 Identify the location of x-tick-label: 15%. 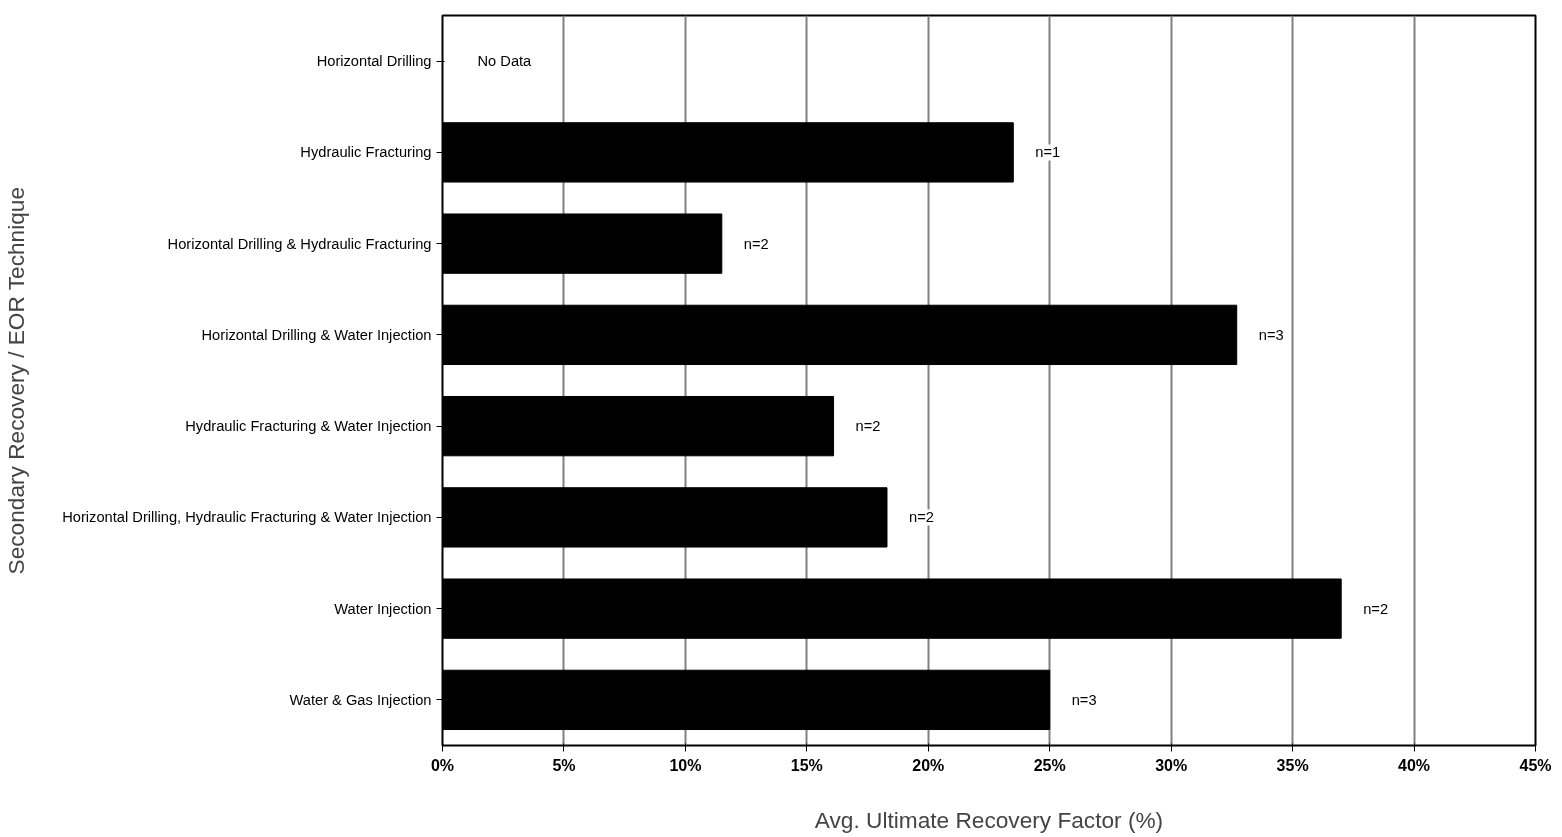
(806, 765).